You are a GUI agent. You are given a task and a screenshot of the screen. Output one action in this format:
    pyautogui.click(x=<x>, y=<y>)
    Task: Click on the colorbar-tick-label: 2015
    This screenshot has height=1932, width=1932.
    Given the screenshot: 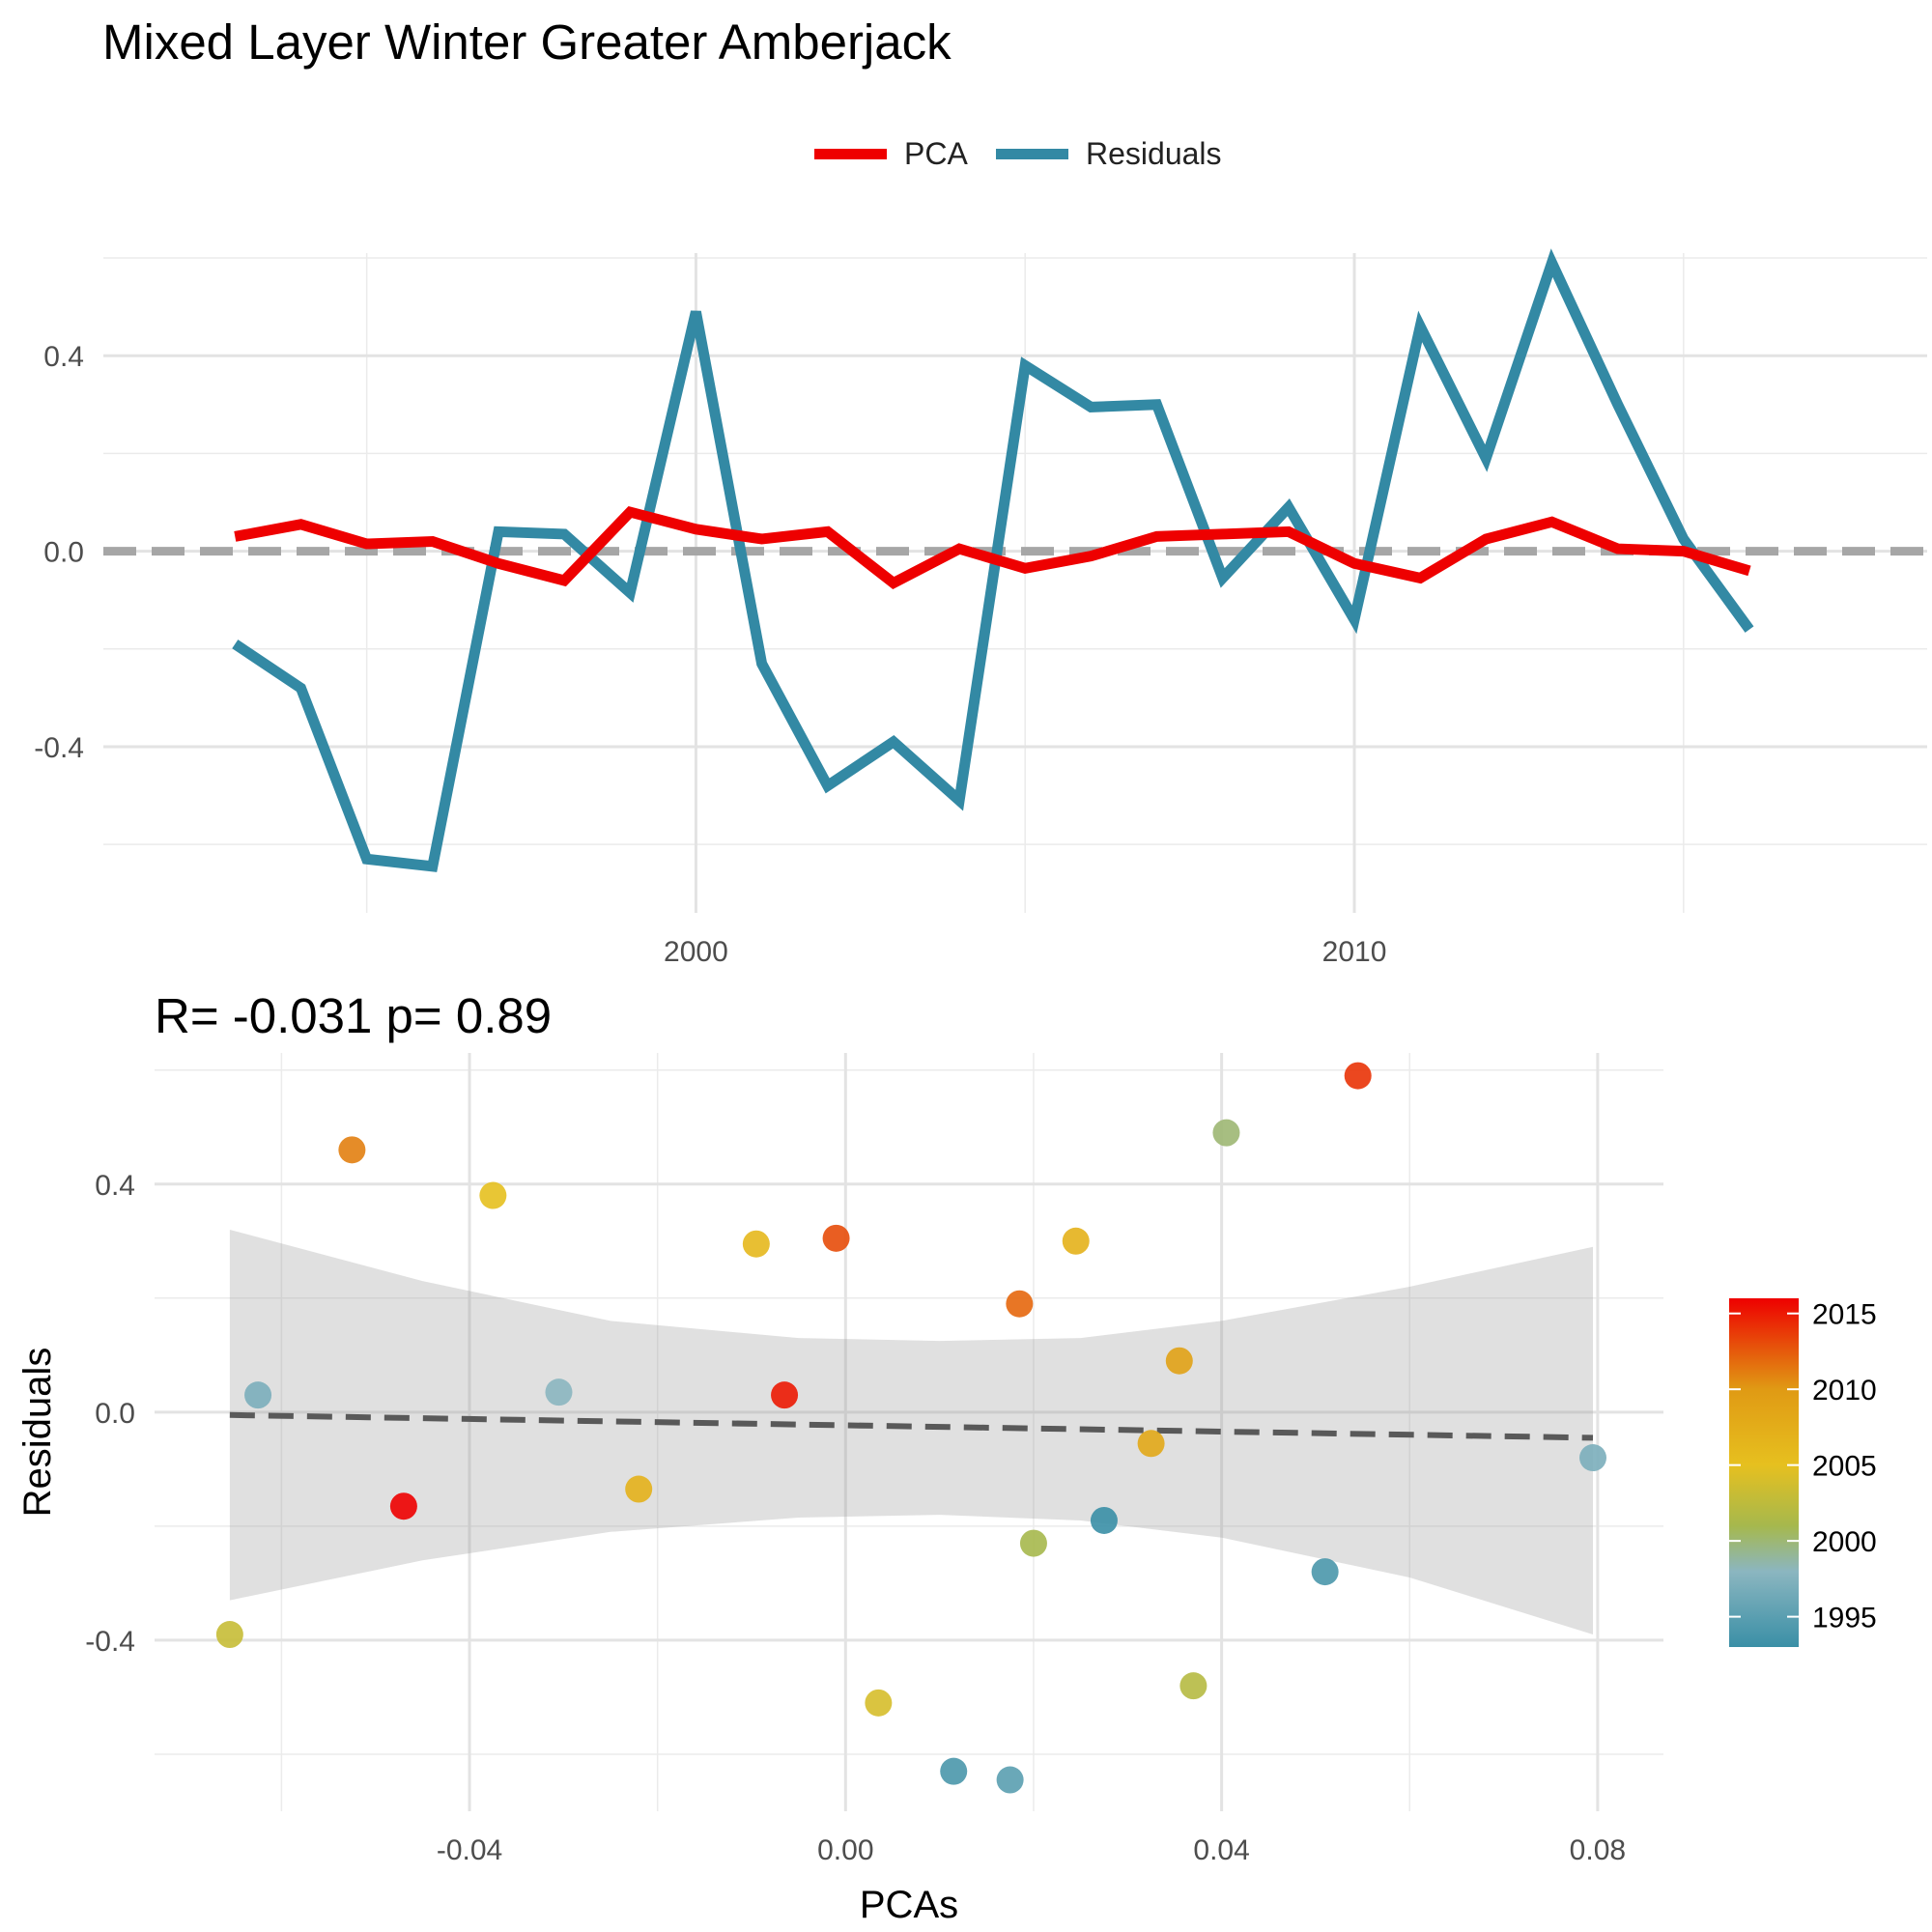 What is the action you would take?
    pyautogui.click(x=1844, y=1315)
    